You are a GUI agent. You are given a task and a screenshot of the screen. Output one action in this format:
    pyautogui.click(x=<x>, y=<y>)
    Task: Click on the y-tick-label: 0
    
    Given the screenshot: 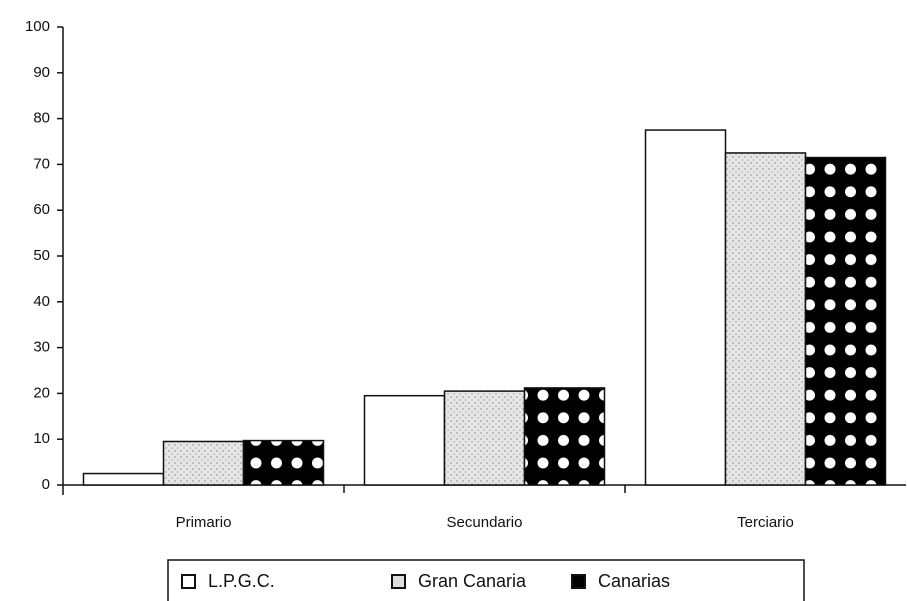 What is the action you would take?
    pyautogui.click(x=46, y=484)
    